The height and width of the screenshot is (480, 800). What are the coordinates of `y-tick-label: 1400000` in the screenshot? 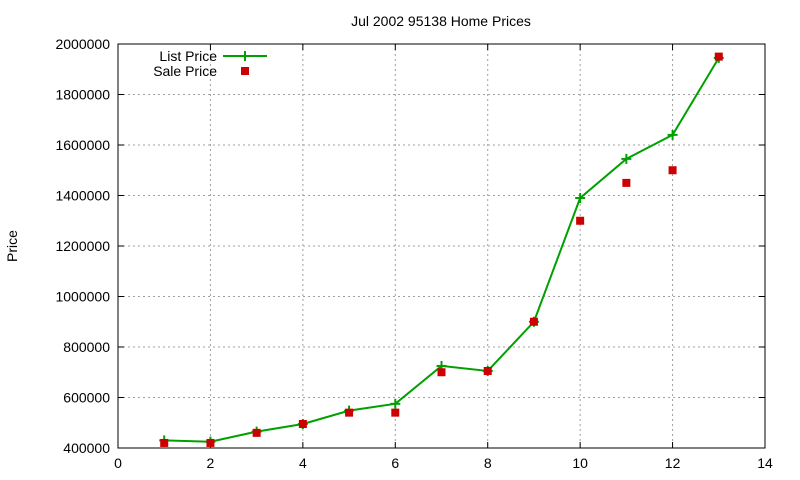 It's located at (82, 196).